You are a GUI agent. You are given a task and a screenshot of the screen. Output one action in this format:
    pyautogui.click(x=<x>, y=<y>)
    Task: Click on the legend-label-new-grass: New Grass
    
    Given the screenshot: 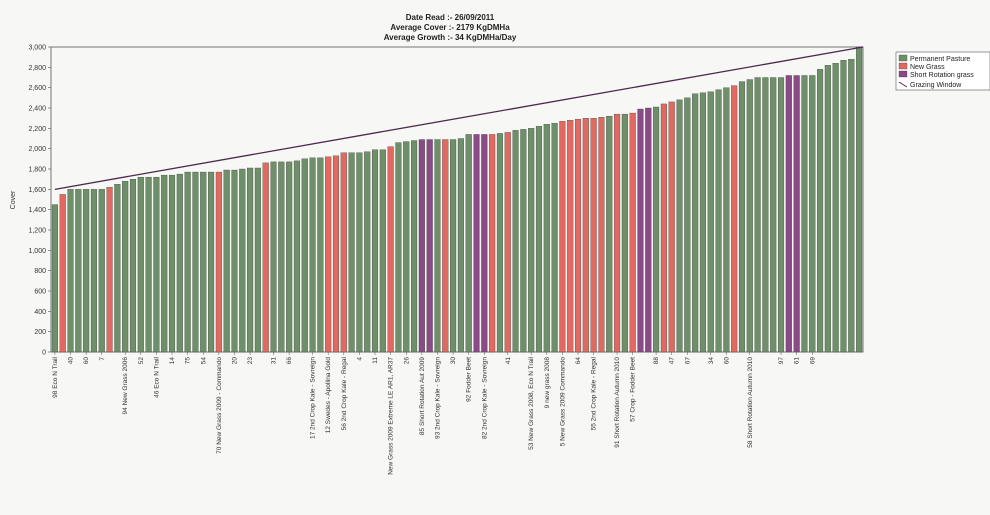 What is the action you would take?
    pyautogui.click(x=927, y=67)
    